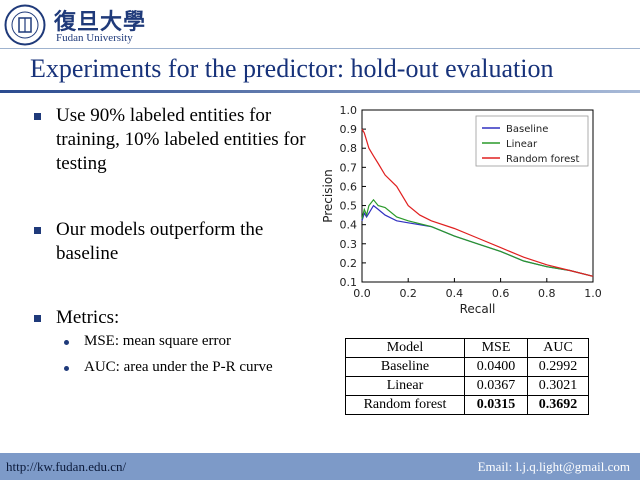 Image resolution: width=640 pixels, height=480 pixels. Describe the element at coordinates (88, 317) in the screenshot. I see `bullet-text: Metrics:` at that location.